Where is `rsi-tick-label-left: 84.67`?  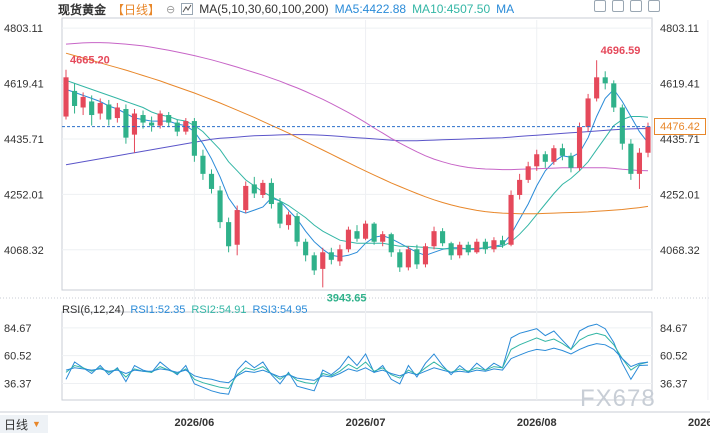 rsi-tick-label-left: 84.67 is located at coordinates (18, 329).